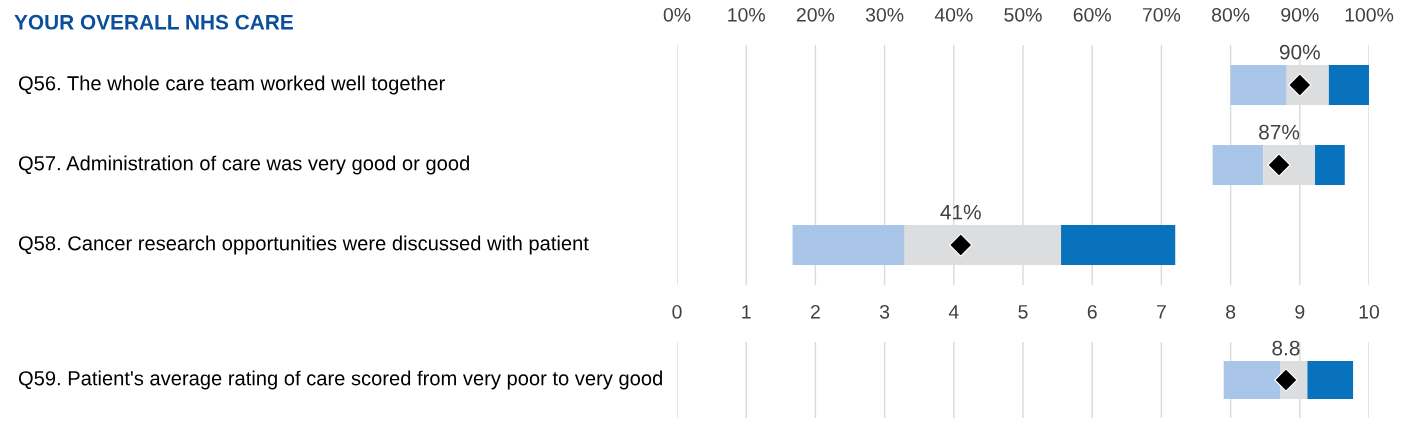  I want to click on x-tick-label: 100%, so click(1369, 14).